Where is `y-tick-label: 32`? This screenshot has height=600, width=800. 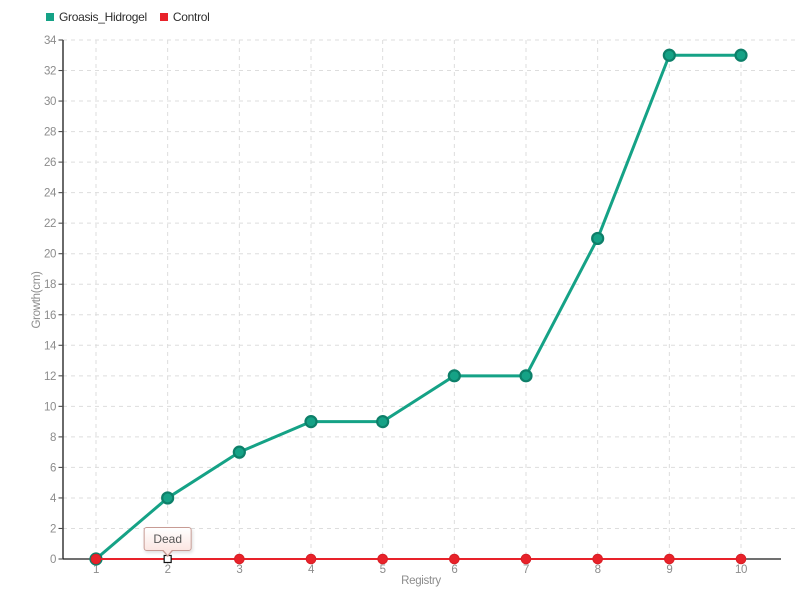 y-tick-label: 32 is located at coordinates (50, 72).